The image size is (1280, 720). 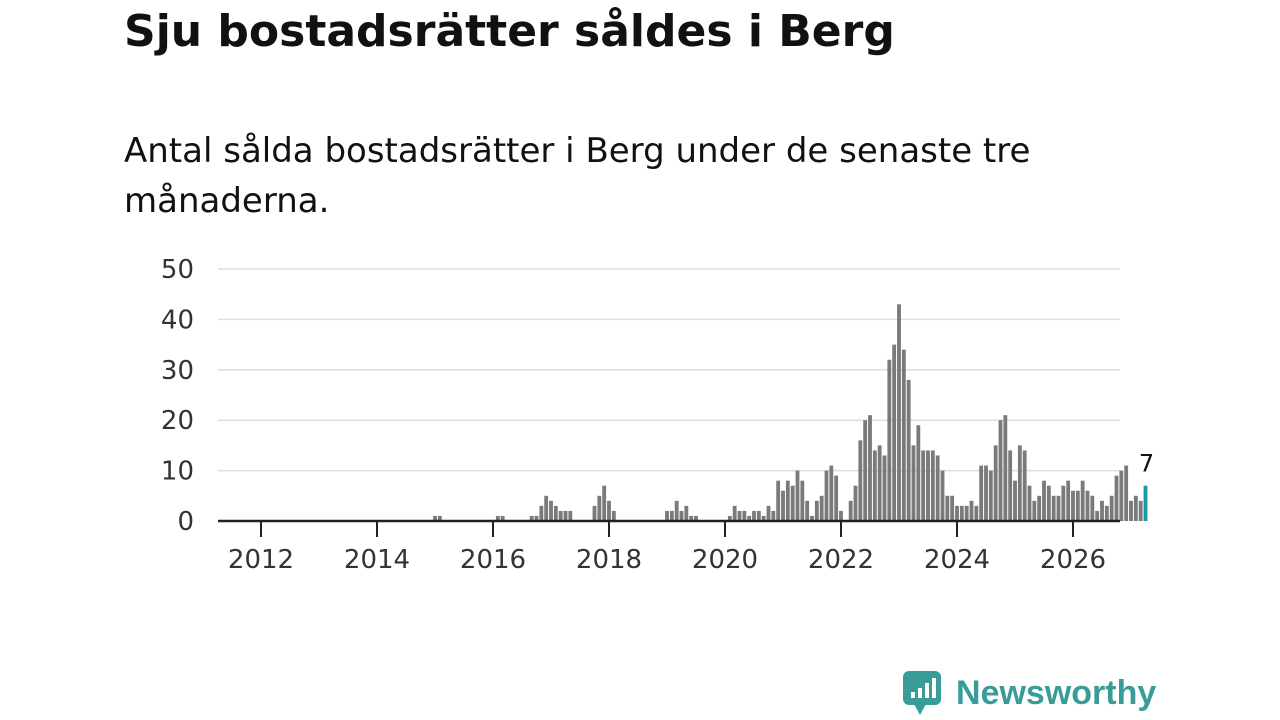 What do you see at coordinates (185, 522) in the screenshot?
I see `y-tick-label: 0` at bounding box center [185, 522].